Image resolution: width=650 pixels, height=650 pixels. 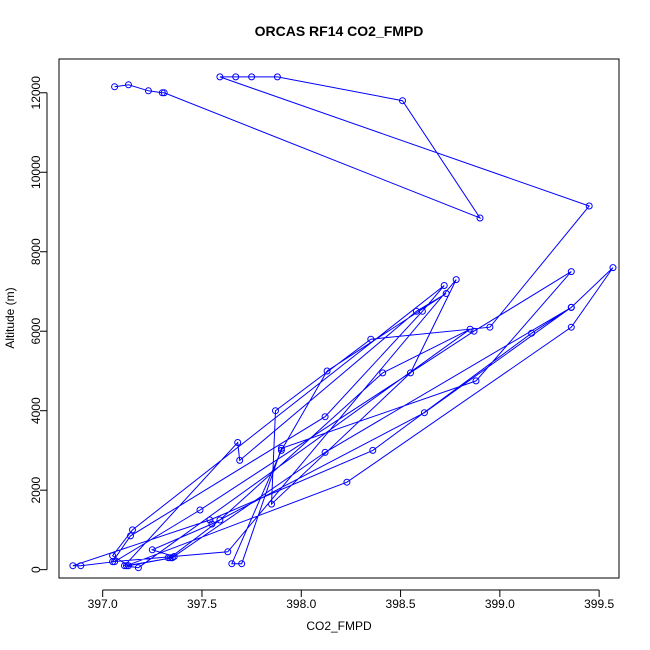 I want to click on y-tick-label: 4000, so click(x=36, y=410).